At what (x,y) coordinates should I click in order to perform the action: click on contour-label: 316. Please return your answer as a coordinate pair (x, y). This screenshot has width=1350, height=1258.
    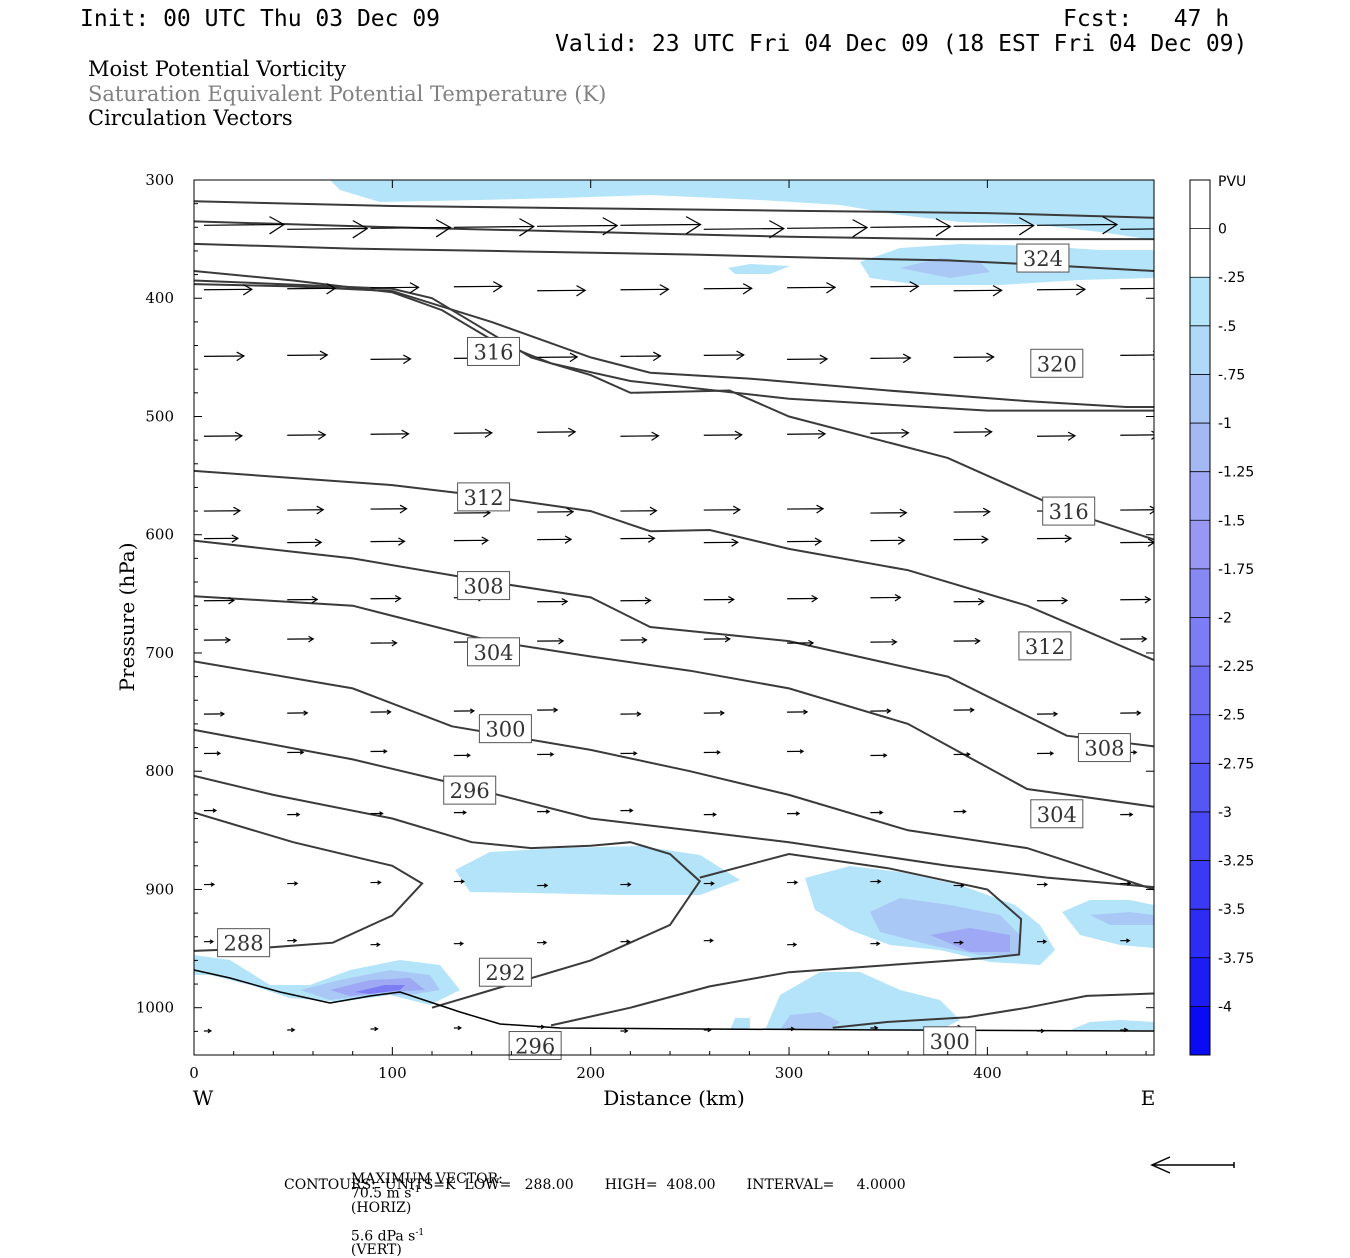
    Looking at the image, I should click on (494, 351).